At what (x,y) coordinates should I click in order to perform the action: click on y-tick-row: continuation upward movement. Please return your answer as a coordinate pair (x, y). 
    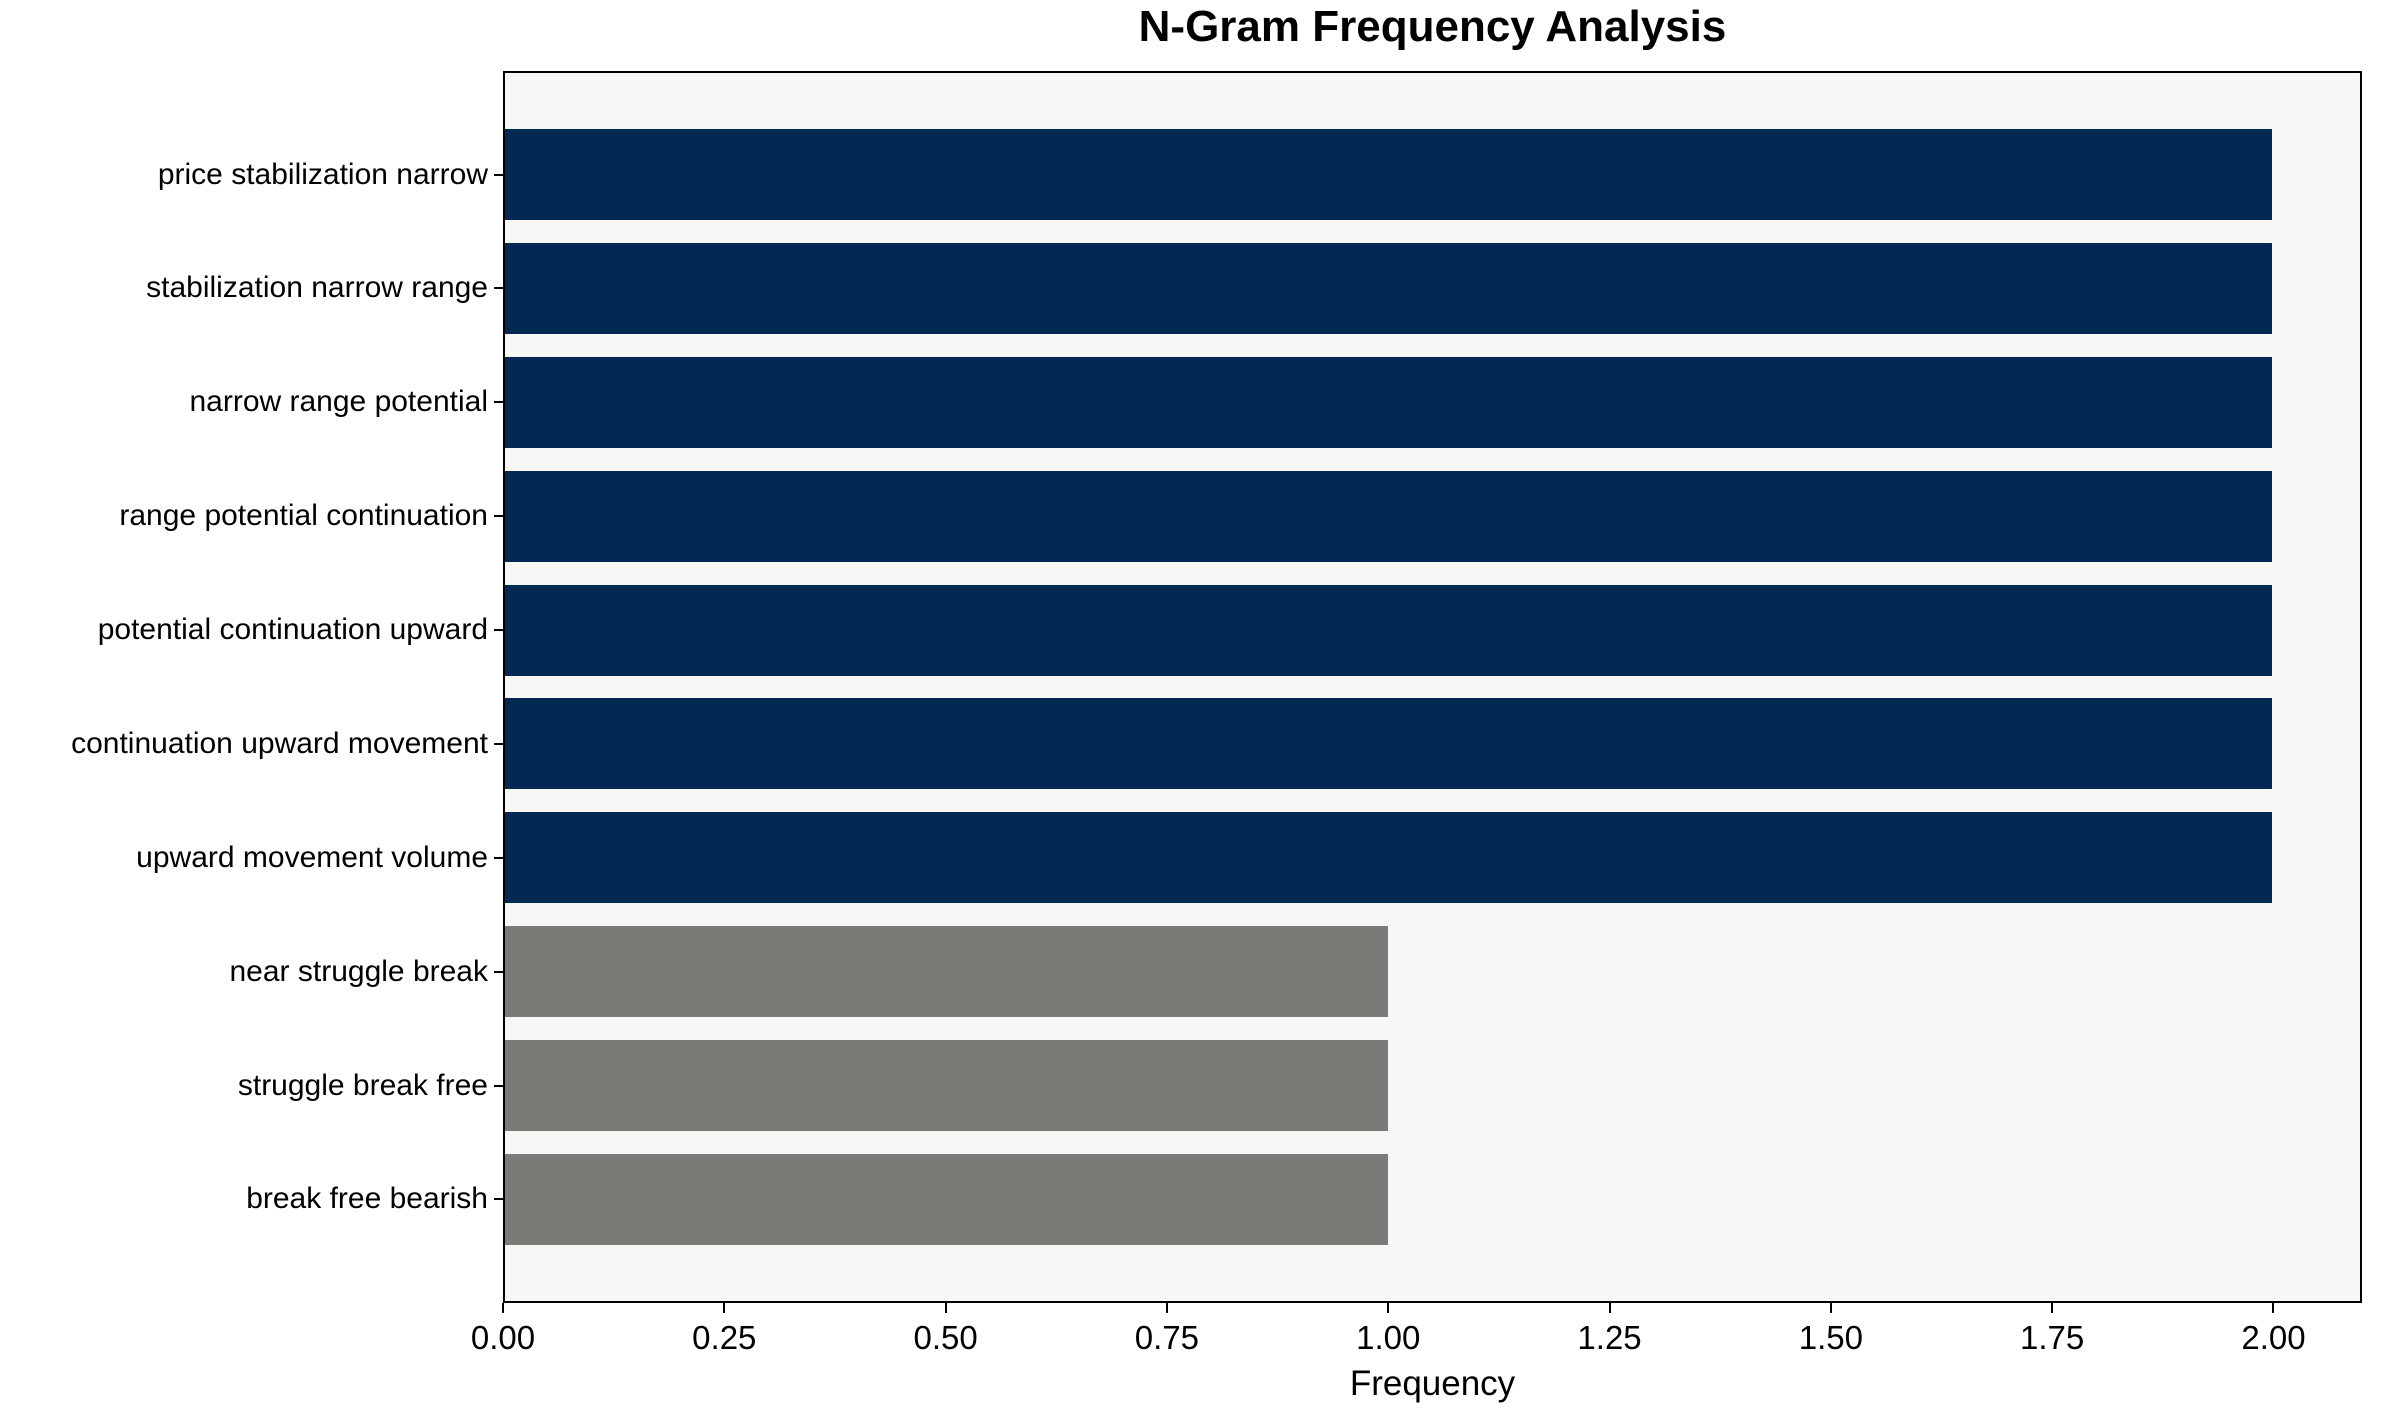
    Looking at the image, I should click on (251, 743).